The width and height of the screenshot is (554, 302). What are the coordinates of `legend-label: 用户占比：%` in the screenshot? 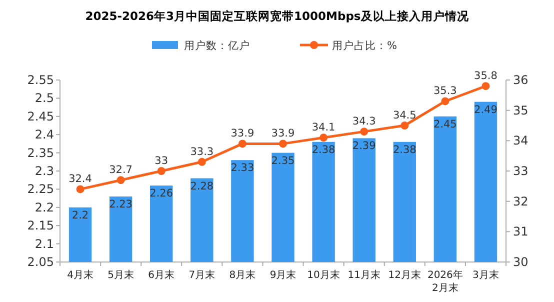 It's located at (364, 45).